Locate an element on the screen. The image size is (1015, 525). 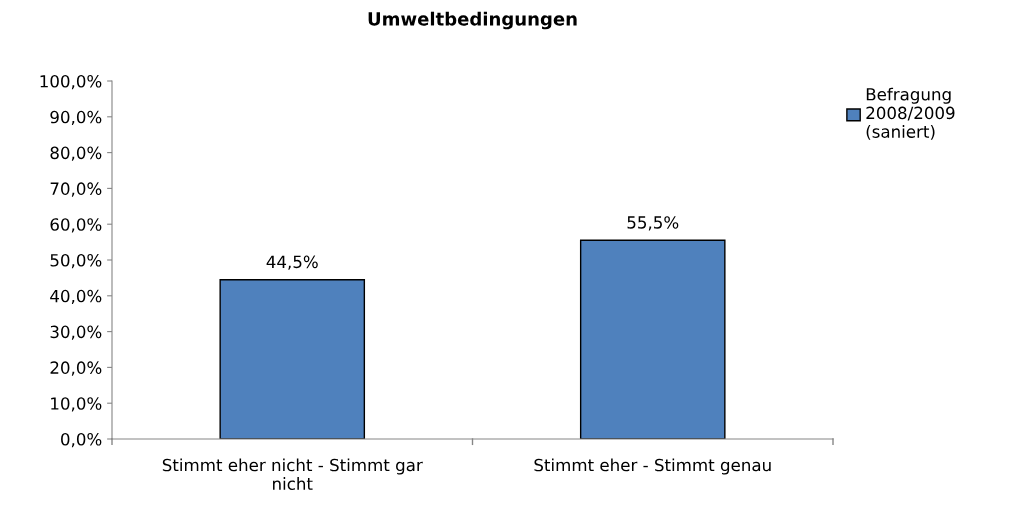
legend-label: Befragung 2008/2009 (saniert) is located at coordinates (910, 113).